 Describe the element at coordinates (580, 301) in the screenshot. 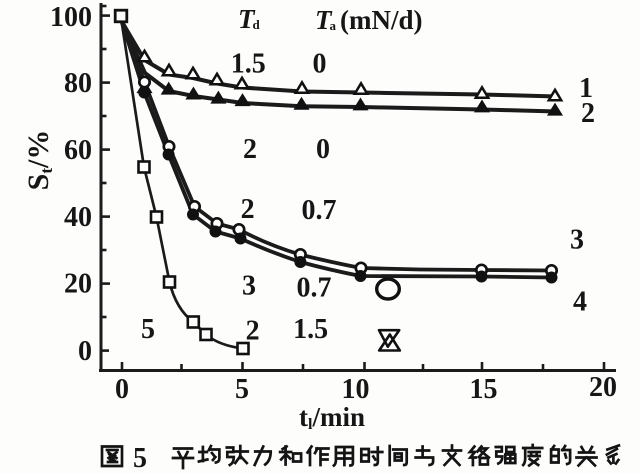

I see `svg-text: 4` at that location.